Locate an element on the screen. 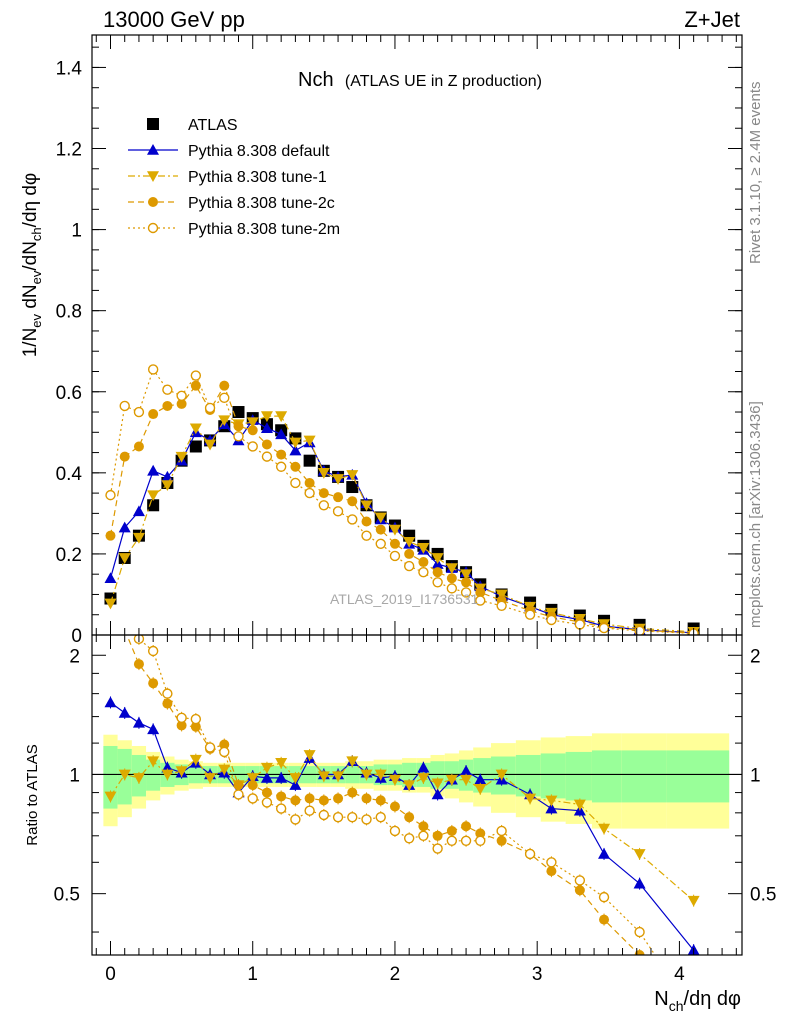 This screenshot has width=786, height=1024. plot-title: Nch (ATLAS UE in Z production) is located at coordinates (420, 80).